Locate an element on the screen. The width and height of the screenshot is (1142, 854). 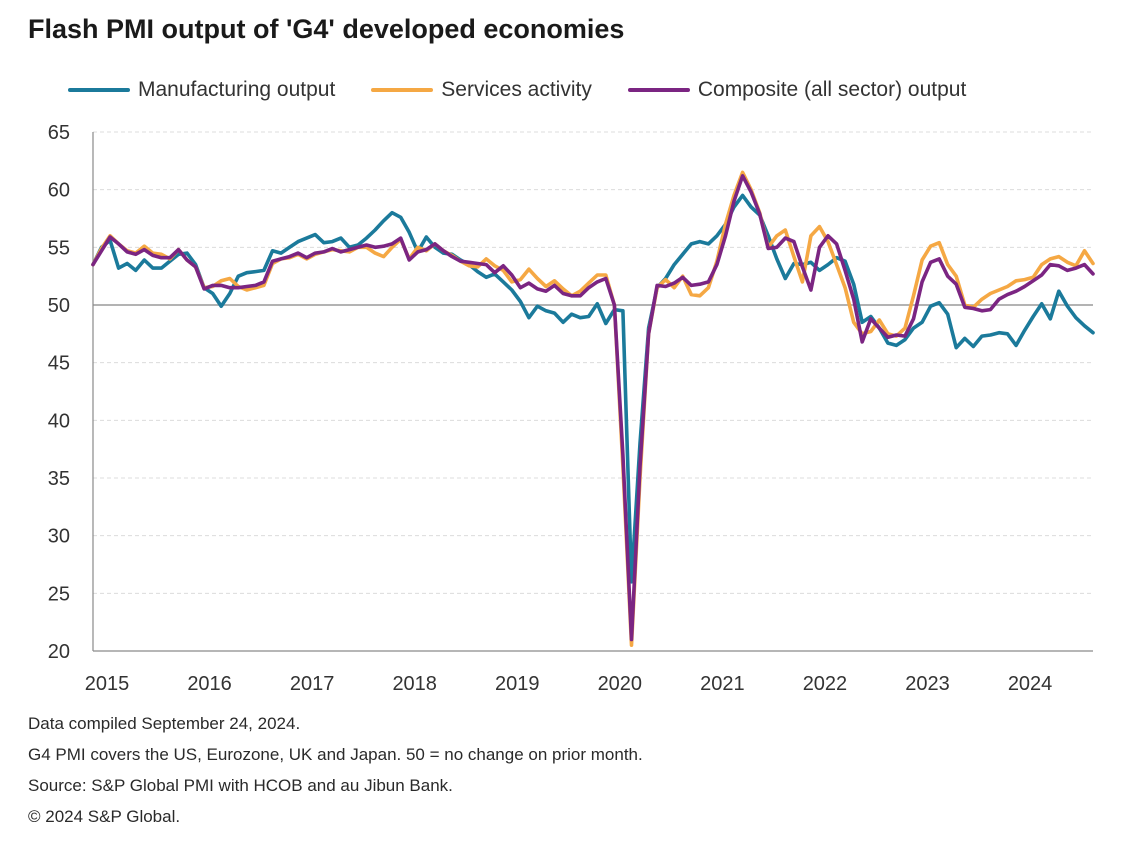
legend-swatch-manufacturing is located at coordinates (99, 90).